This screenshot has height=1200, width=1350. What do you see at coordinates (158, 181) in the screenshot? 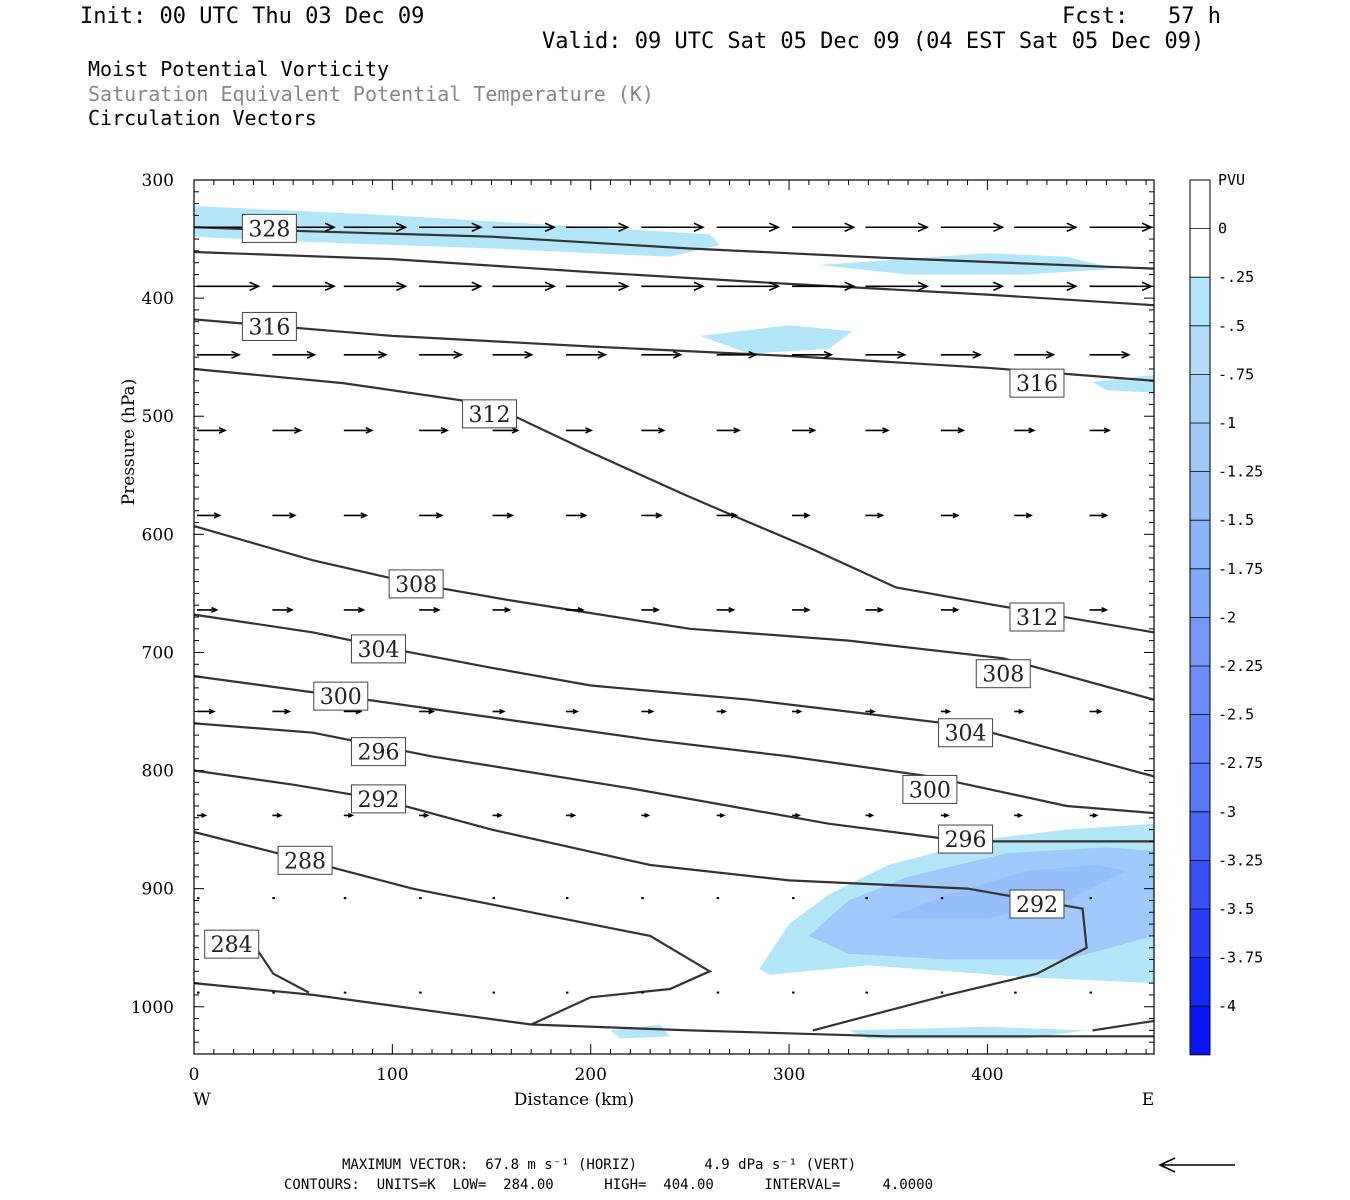
I see `y-tick-label: 300` at bounding box center [158, 181].